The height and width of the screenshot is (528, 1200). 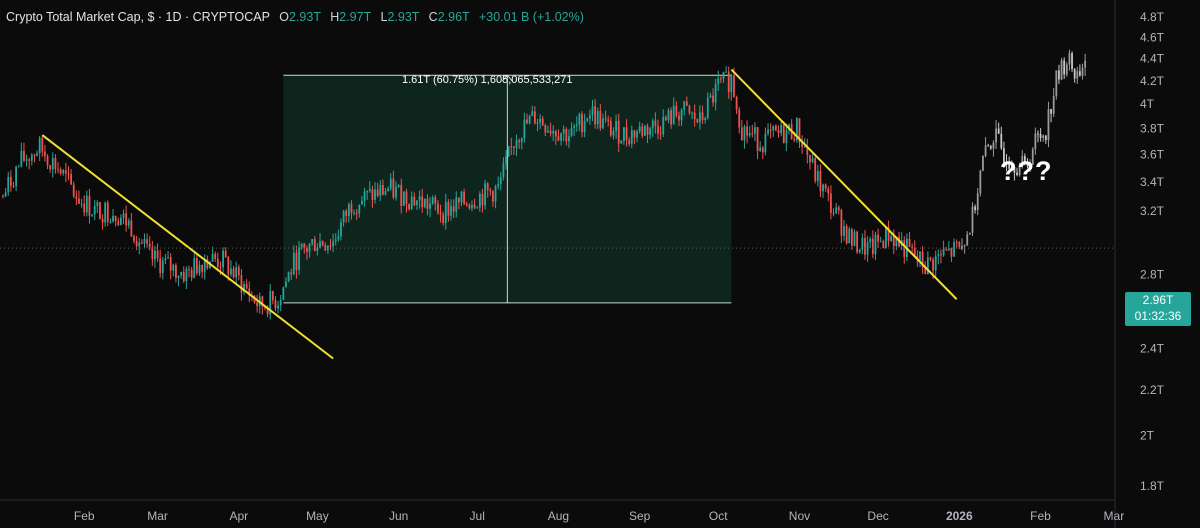 I want to click on y-tick-label: 4.6T, so click(x=1152, y=37).